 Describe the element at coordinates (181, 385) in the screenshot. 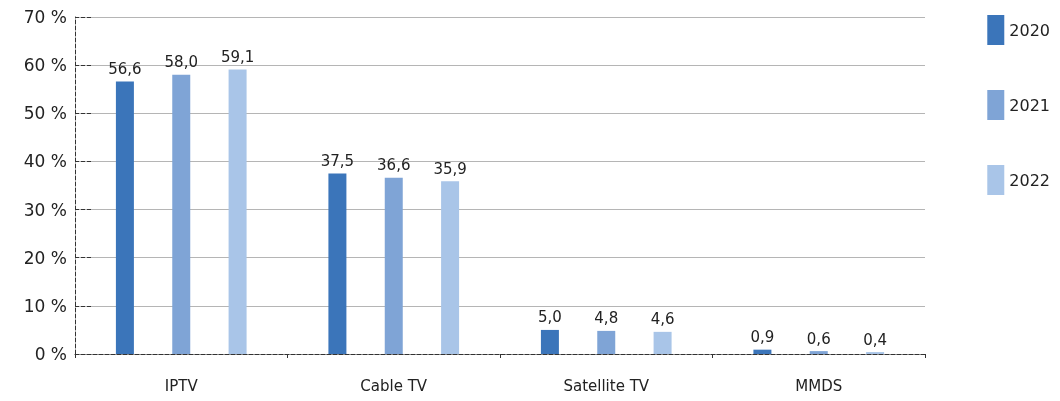

I see `x-tick-label: IPTV` at that location.